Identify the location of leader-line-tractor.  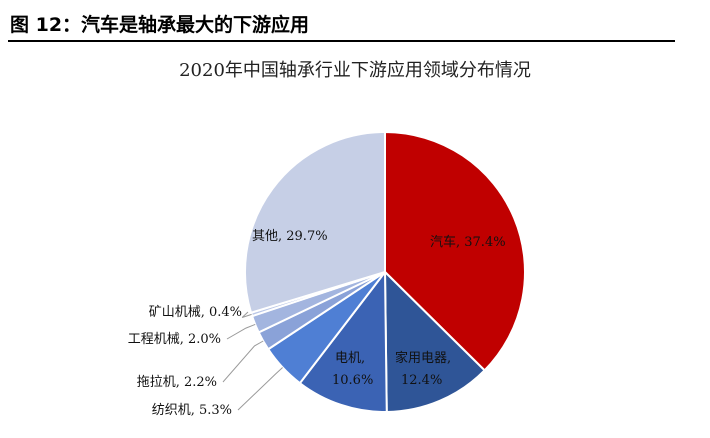
(243, 361).